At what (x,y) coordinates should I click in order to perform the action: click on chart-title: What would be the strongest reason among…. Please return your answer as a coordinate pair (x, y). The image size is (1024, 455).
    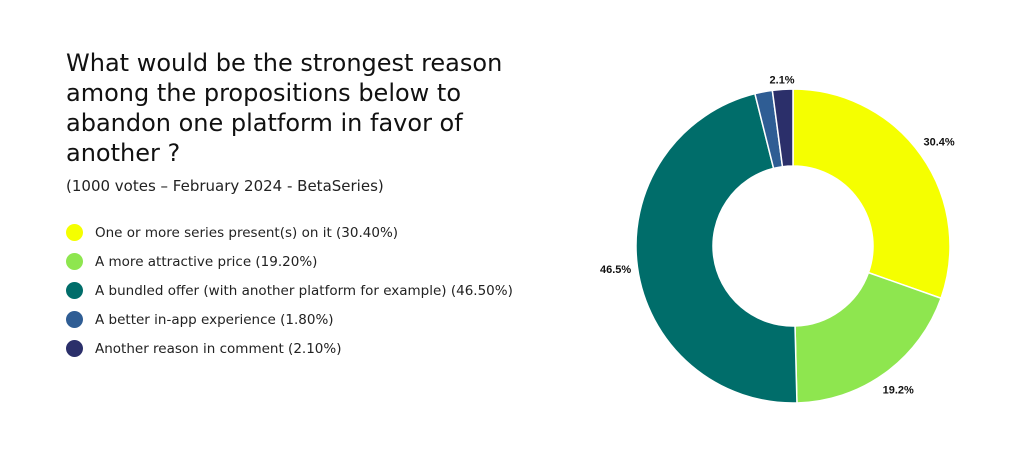
    Looking at the image, I should click on (284, 108).